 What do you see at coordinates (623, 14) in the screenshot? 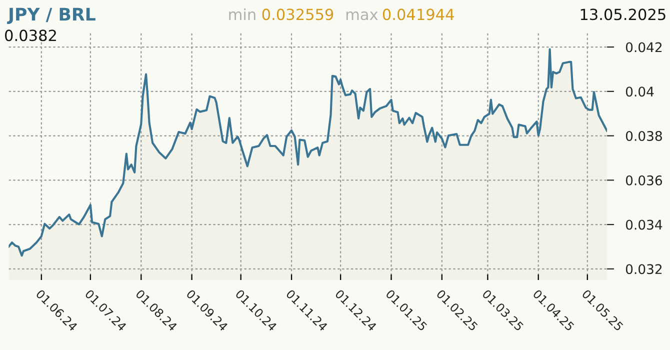
I see `text: 13.05.2025` at bounding box center [623, 14].